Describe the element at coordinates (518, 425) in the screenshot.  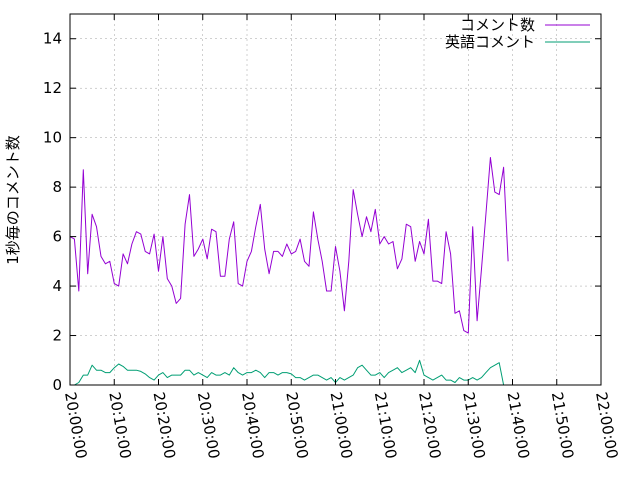
I see `x-tick-label: 21:40:00` at that location.